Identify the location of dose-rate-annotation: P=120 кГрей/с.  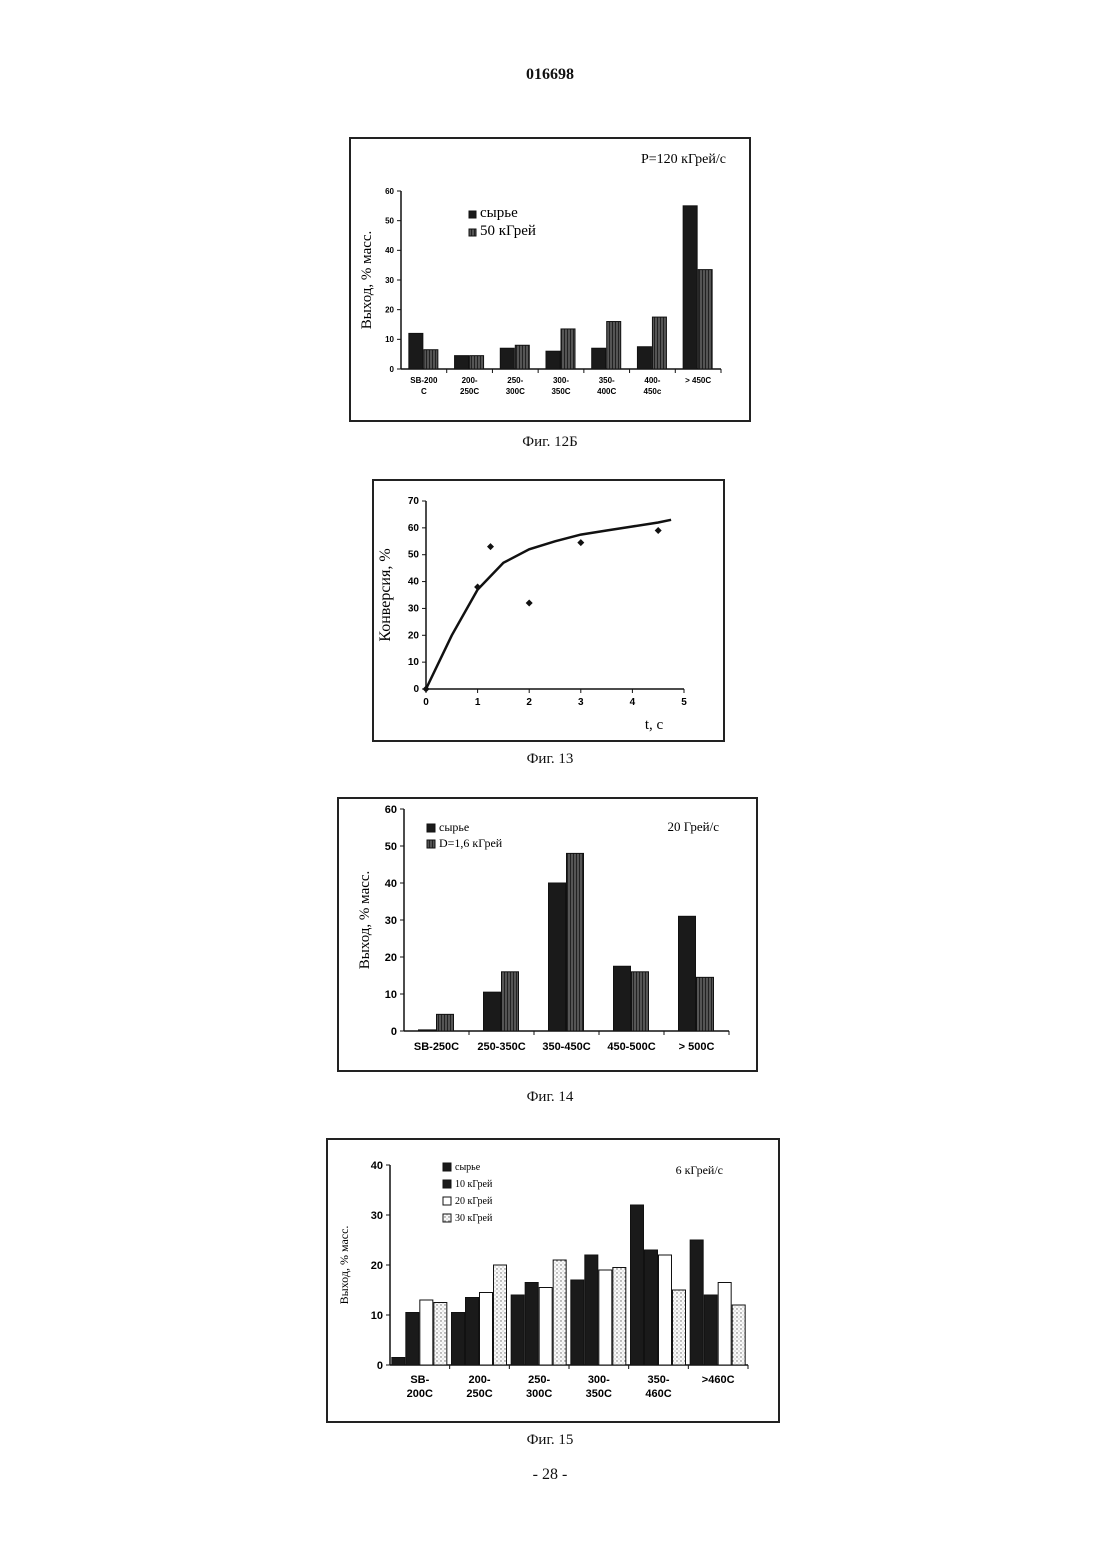
(683, 159).